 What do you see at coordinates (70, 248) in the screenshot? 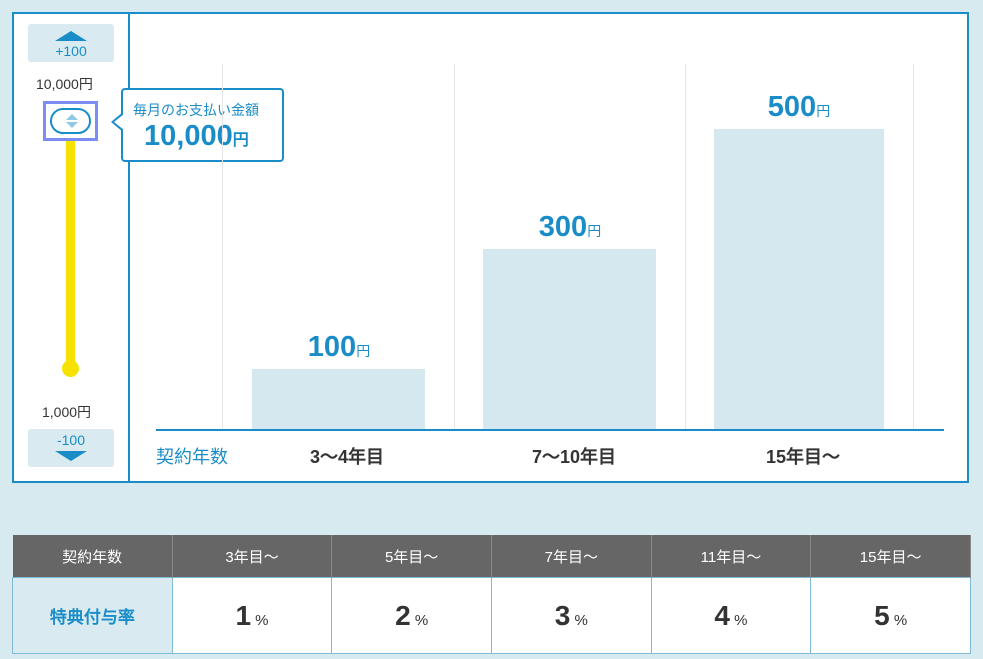
I see `slider-track` at bounding box center [70, 248].